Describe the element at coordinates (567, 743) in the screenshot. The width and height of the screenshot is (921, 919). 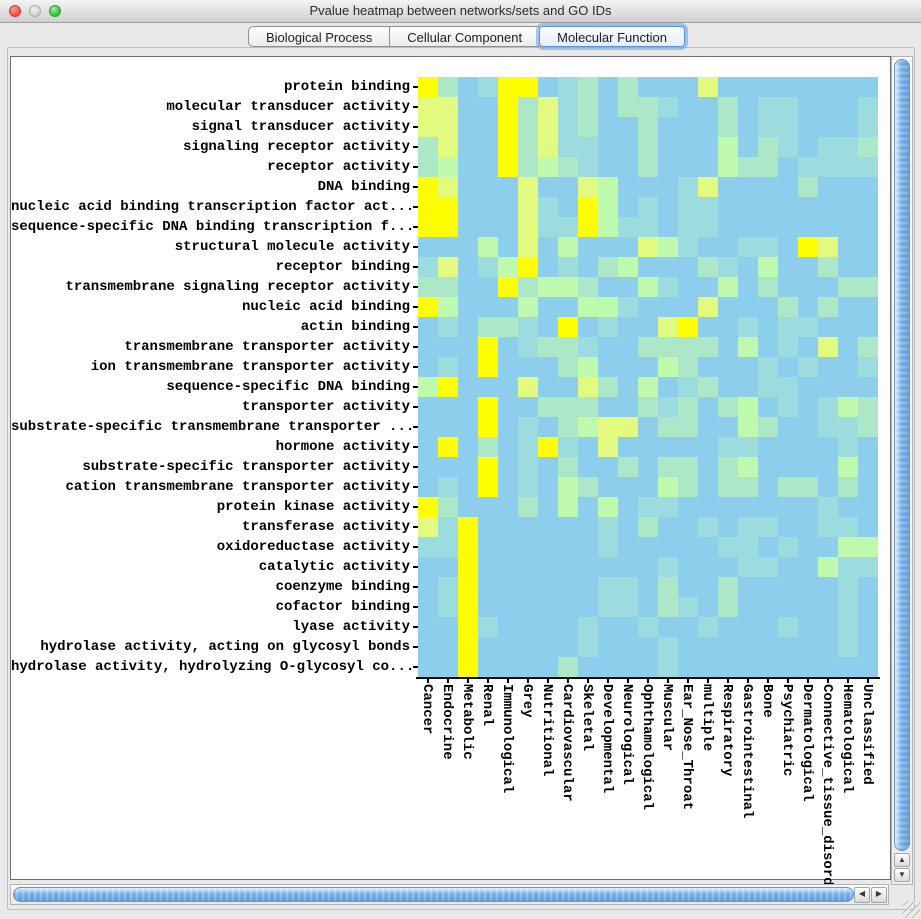
I see `column-label: Cardiovascular` at that location.